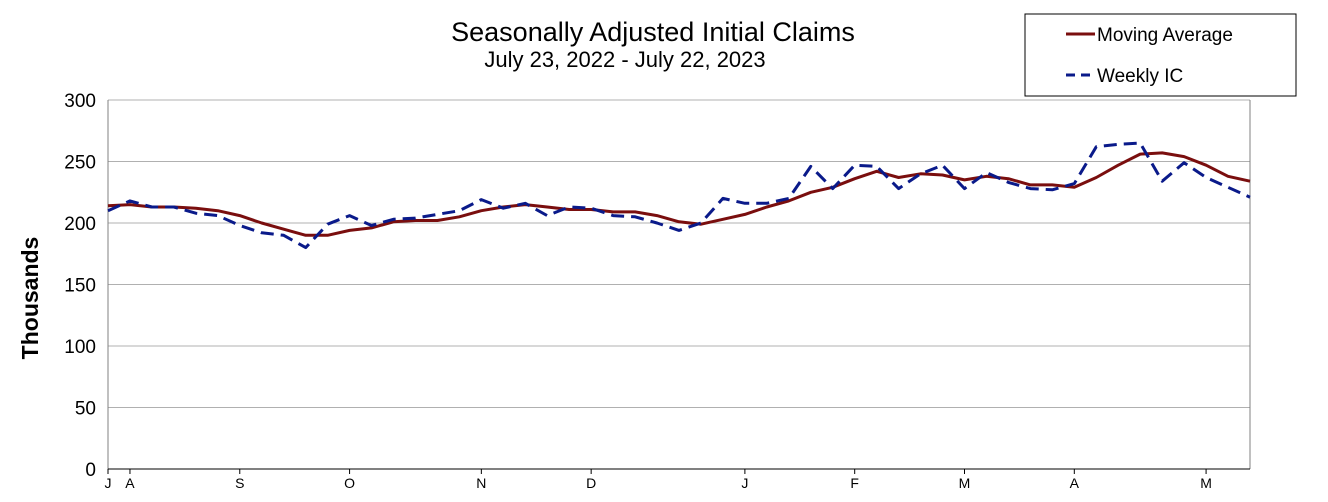 Image resolution: width=1328 pixels, height=502 pixels. I want to click on x-tick-label: N, so click(481, 483).